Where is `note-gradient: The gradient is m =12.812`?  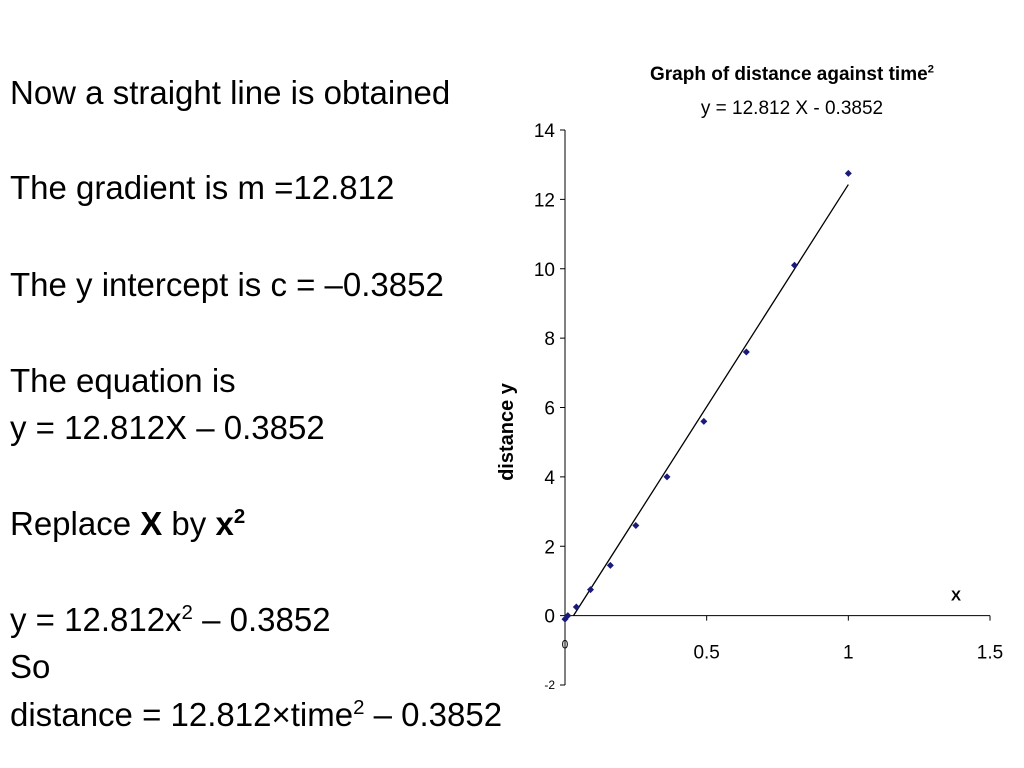 note-gradient: The gradient is m =12.812 is located at coordinates (202, 187).